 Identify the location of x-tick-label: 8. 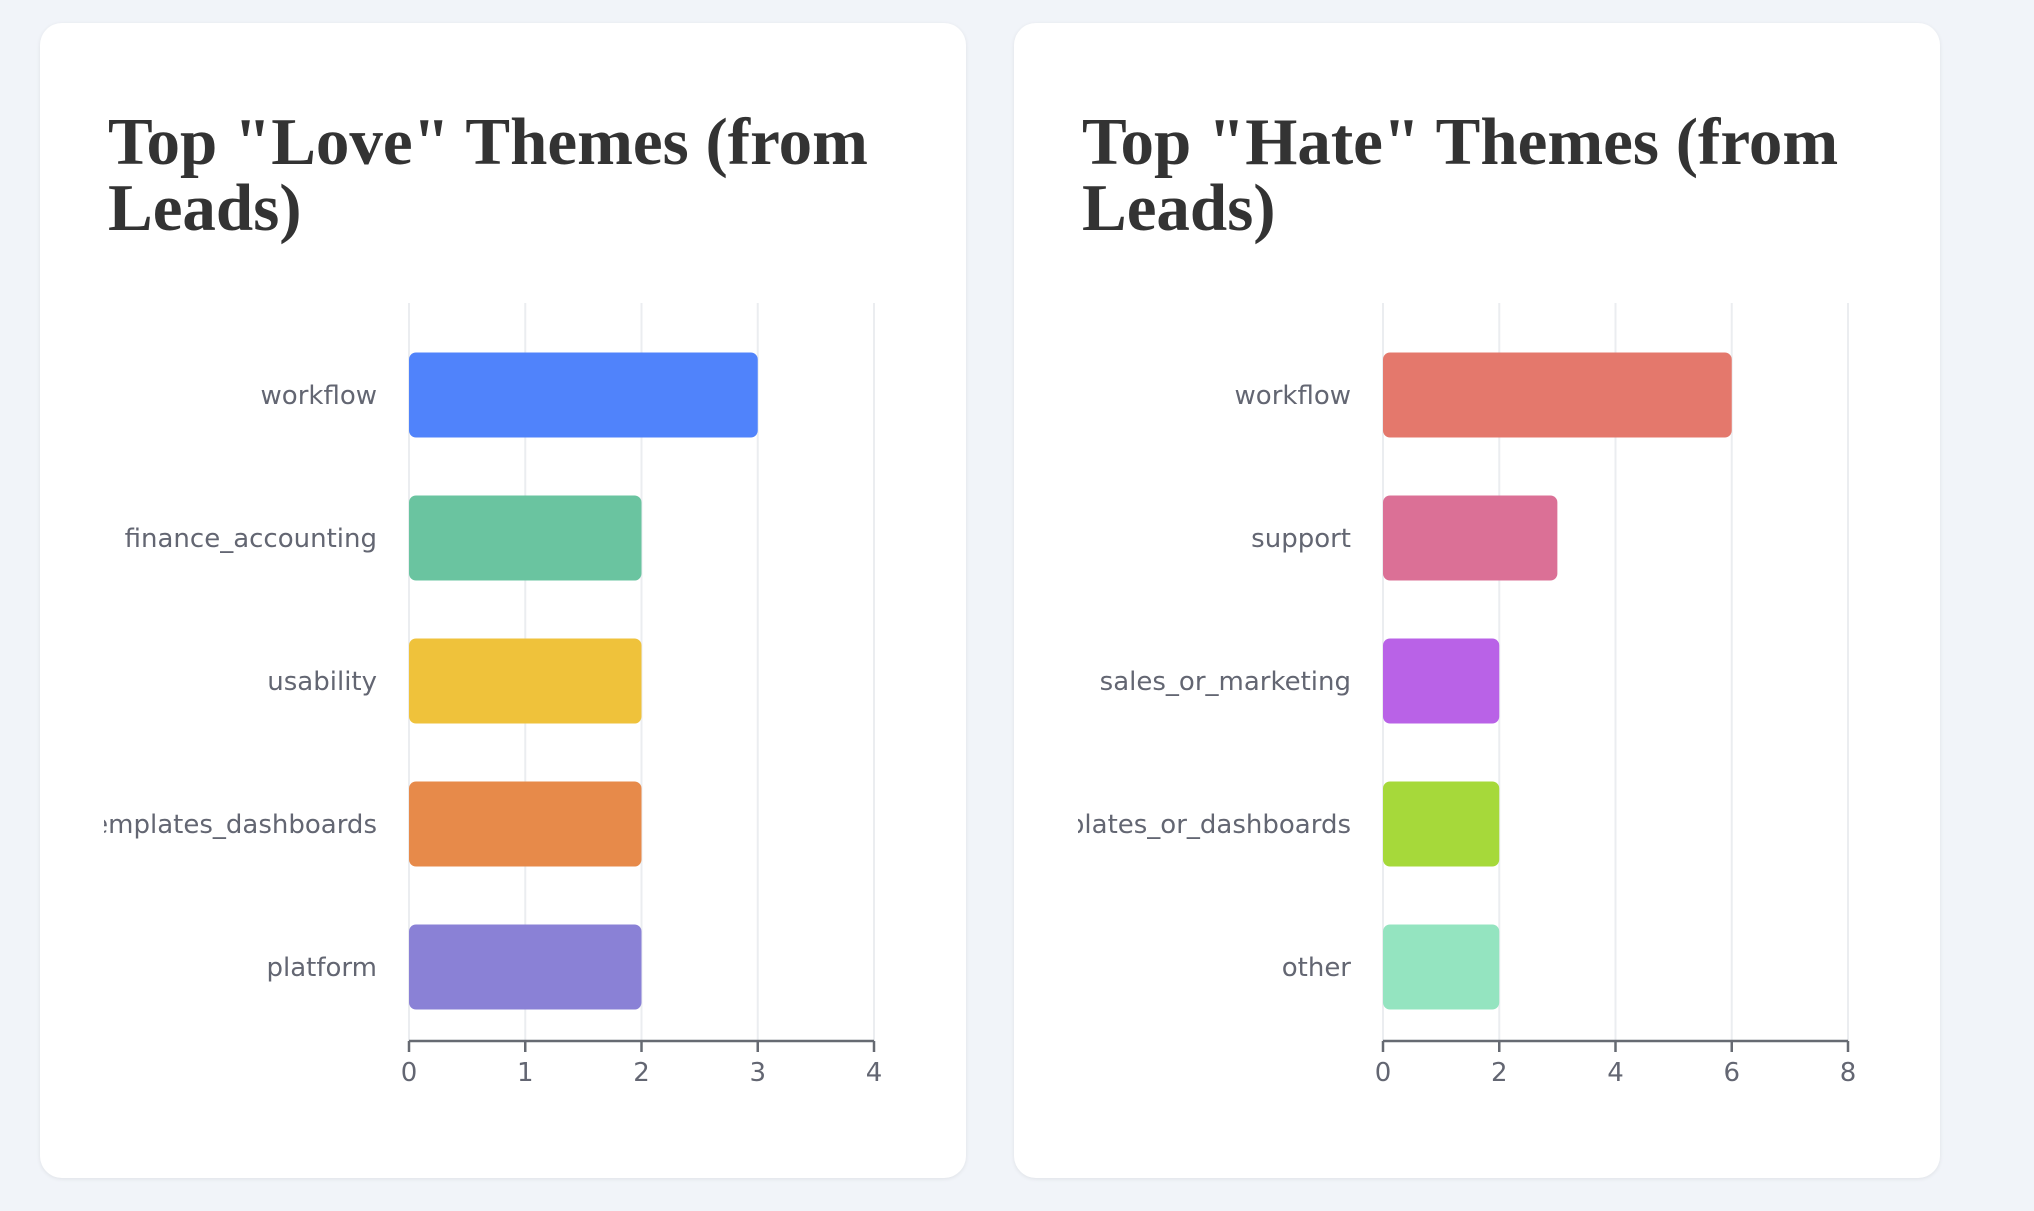
(1848, 1073).